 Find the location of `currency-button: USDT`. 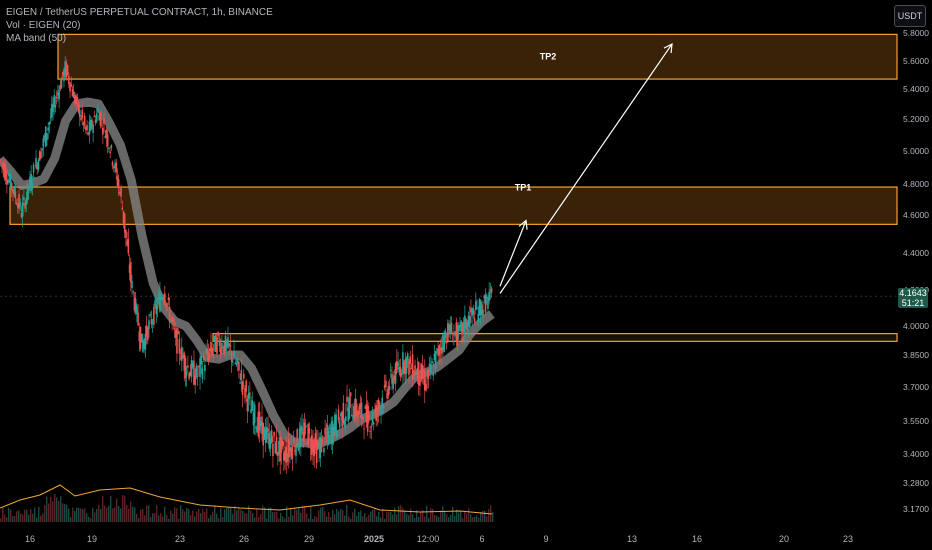

currency-button: USDT is located at coordinates (910, 16).